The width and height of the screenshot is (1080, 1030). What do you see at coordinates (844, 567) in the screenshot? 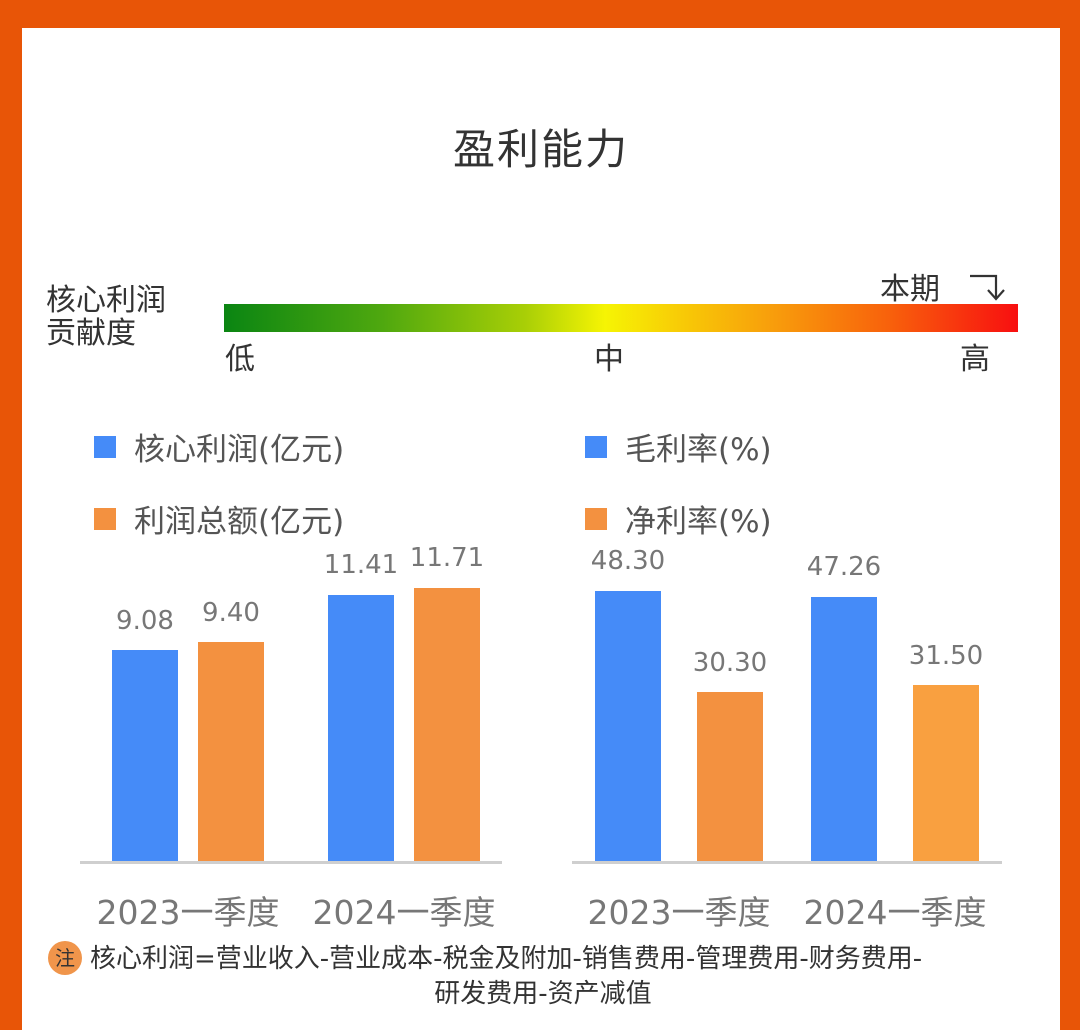
I see `bar-value: 47.26` at bounding box center [844, 567].